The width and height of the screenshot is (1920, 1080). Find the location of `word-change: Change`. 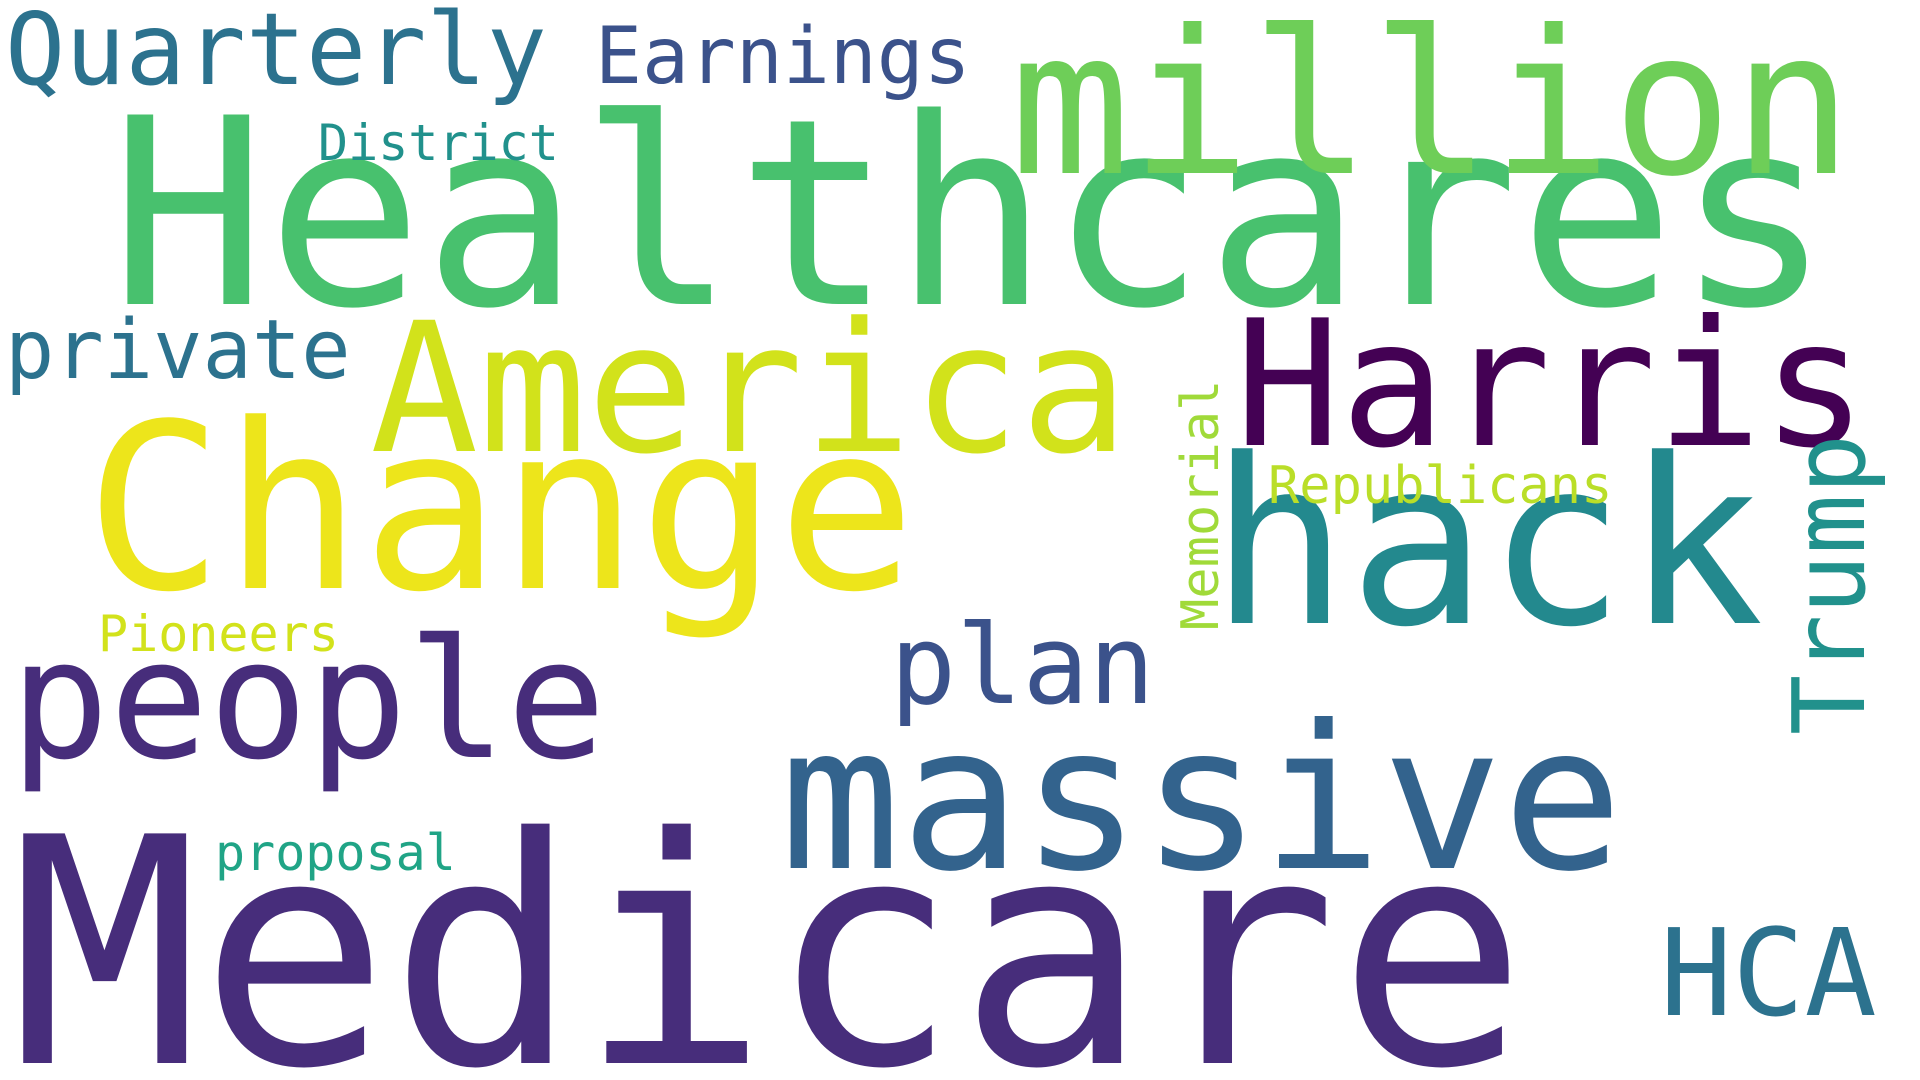

word-change: Change is located at coordinates (500, 509).